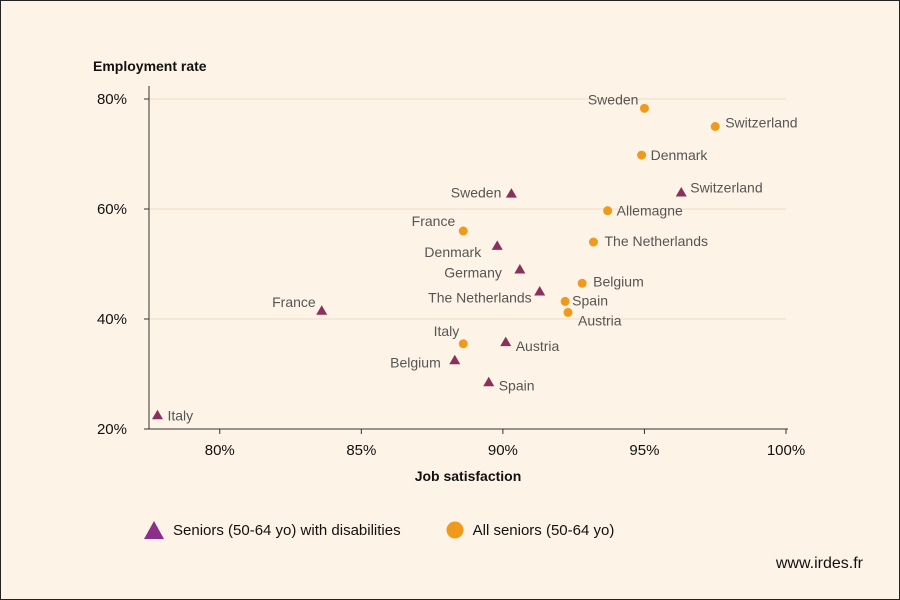  What do you see at coordinates (644, 450) in the screenshot?
I see `x-tick-label: 95%` at bounding box center [644, 450].